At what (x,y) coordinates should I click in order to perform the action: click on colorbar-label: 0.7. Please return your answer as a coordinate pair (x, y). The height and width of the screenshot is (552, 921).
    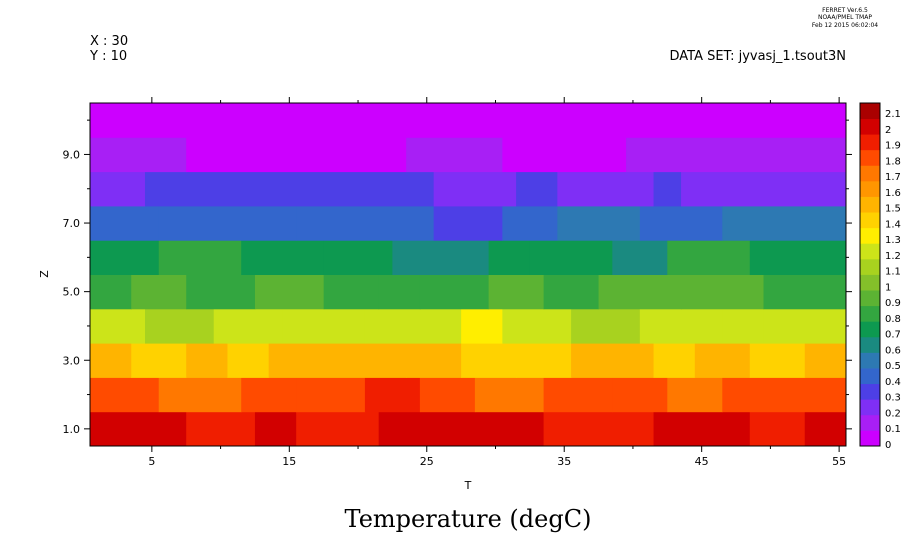
    Looking at the image, I should click on (893, 335).